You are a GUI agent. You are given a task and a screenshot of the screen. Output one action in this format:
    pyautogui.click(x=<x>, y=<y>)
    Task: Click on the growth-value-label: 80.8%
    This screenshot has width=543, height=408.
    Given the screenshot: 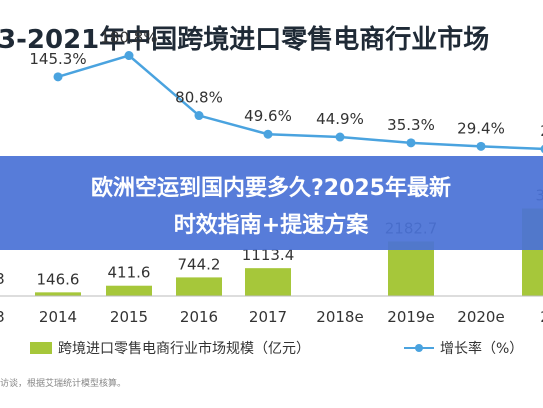 What is the action you would take?
    pyautogui.click(x=199, y=98)
    